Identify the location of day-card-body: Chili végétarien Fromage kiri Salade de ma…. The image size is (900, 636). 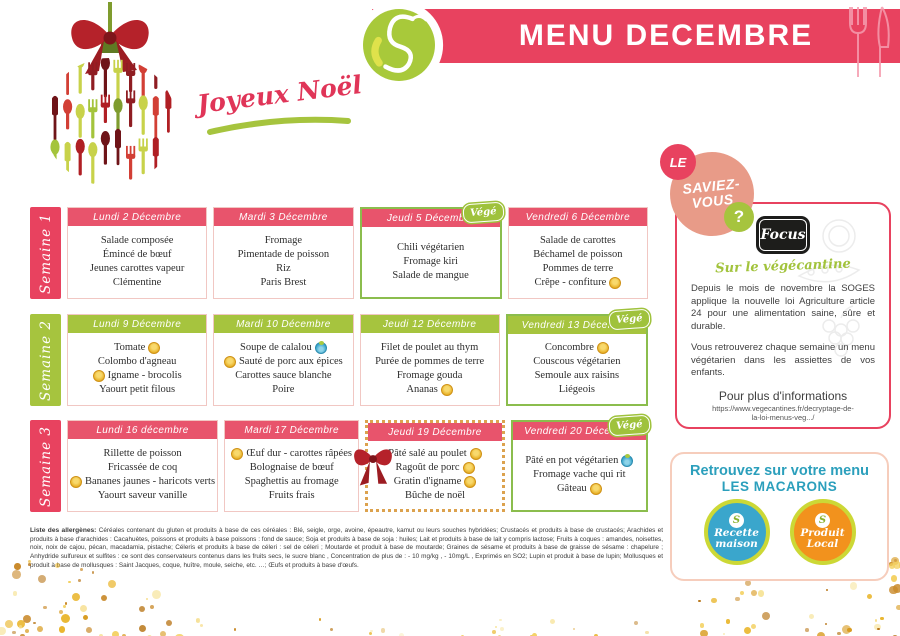
(431, 262).